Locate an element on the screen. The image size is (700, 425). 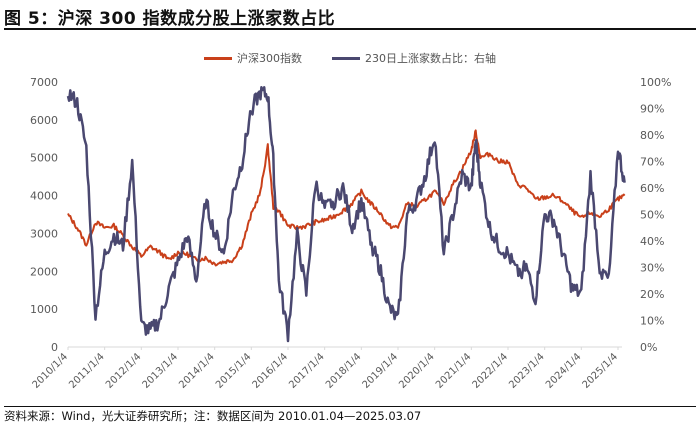
x-tick-label: 2015/1/4 is located at coordinates (234, 371).